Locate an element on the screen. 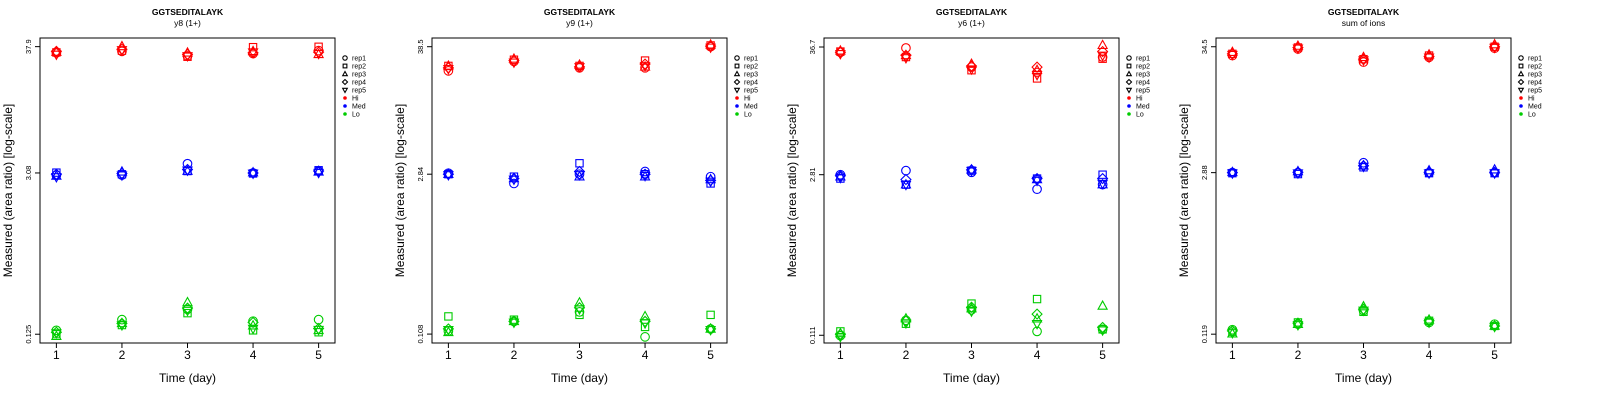 The image size is (1600, 405). chart-title: GGTSEDITALAYK is located at coordinates (188, 12).